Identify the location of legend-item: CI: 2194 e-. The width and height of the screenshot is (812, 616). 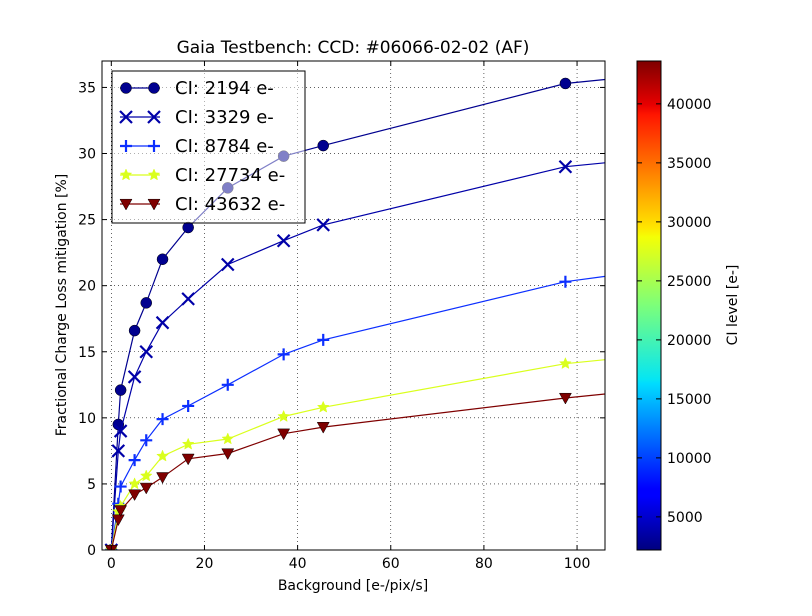
(197, 88).